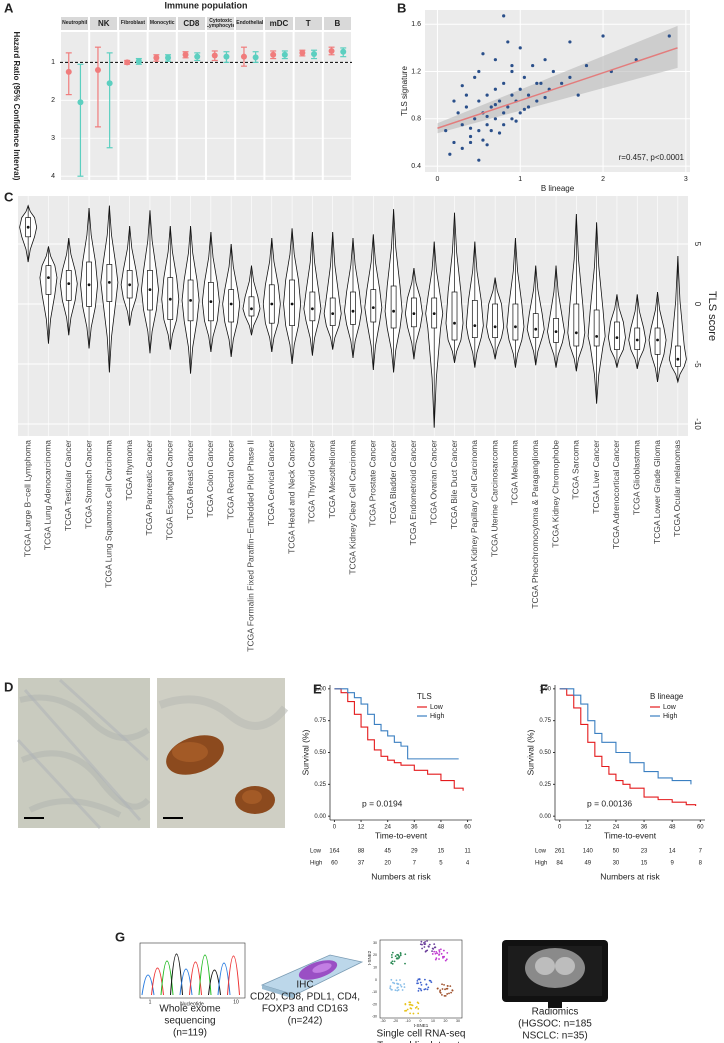 The image size is (724, 1043). Describe the element at coordinates (375, 943) in the screenshot. I see `tsne-y-tick: 30` at that location.